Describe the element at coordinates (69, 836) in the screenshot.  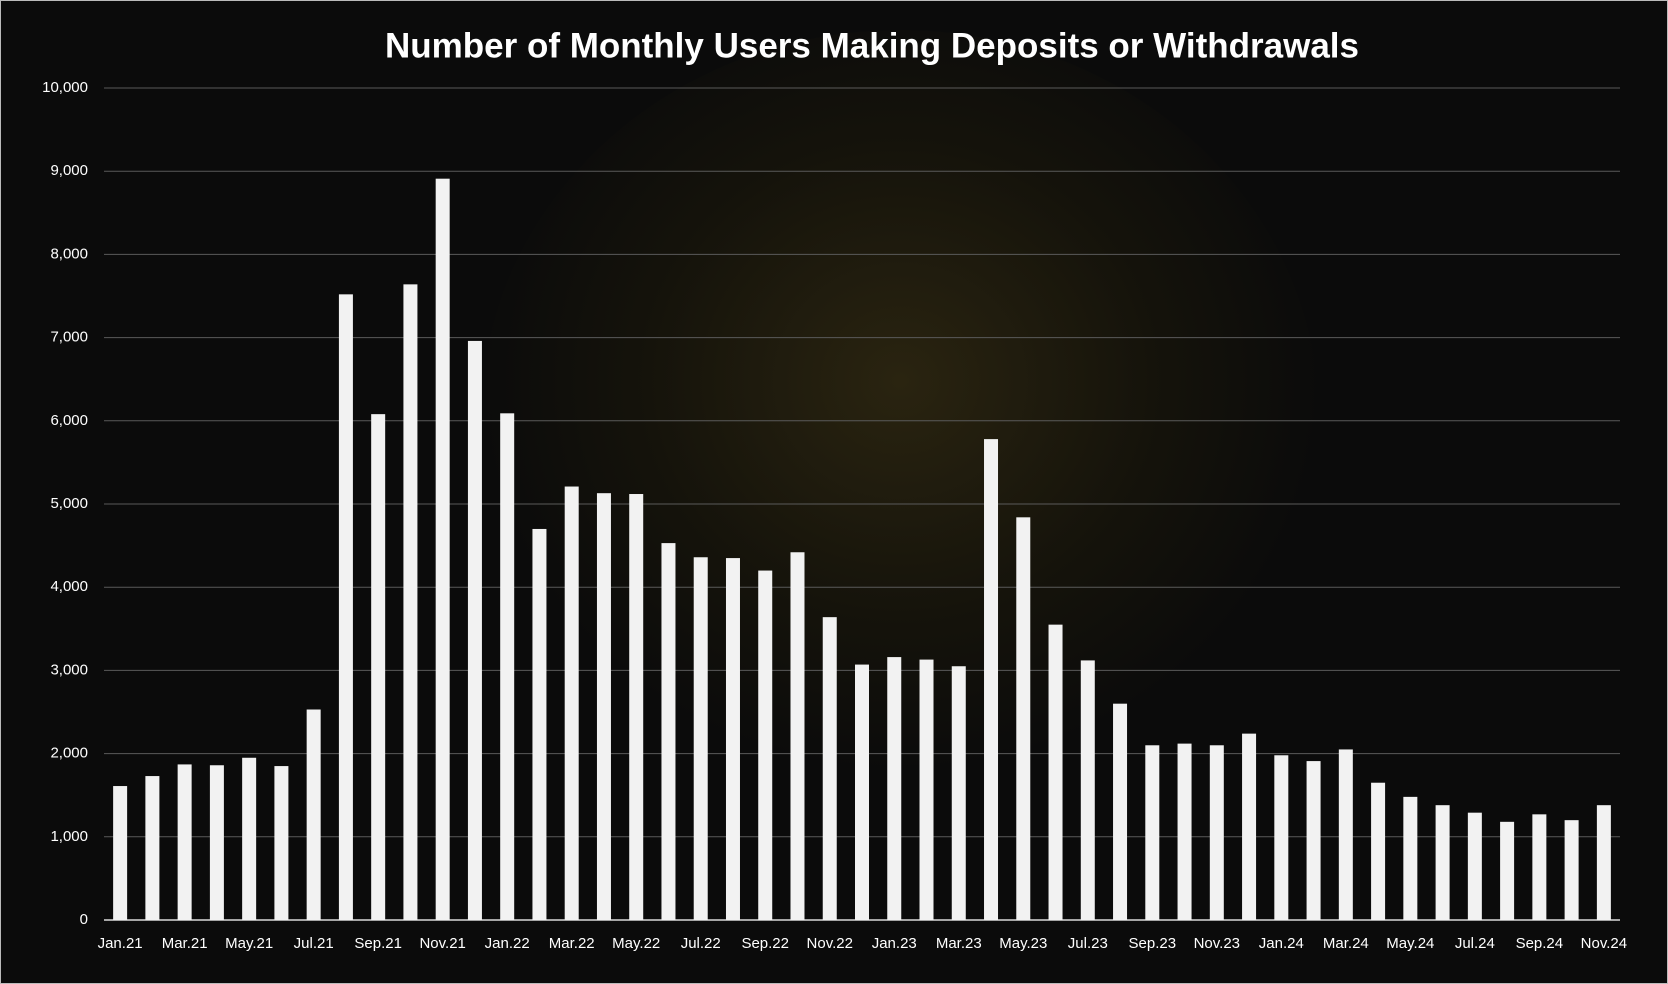
I see `y-tick-label: 1,000` at that location.